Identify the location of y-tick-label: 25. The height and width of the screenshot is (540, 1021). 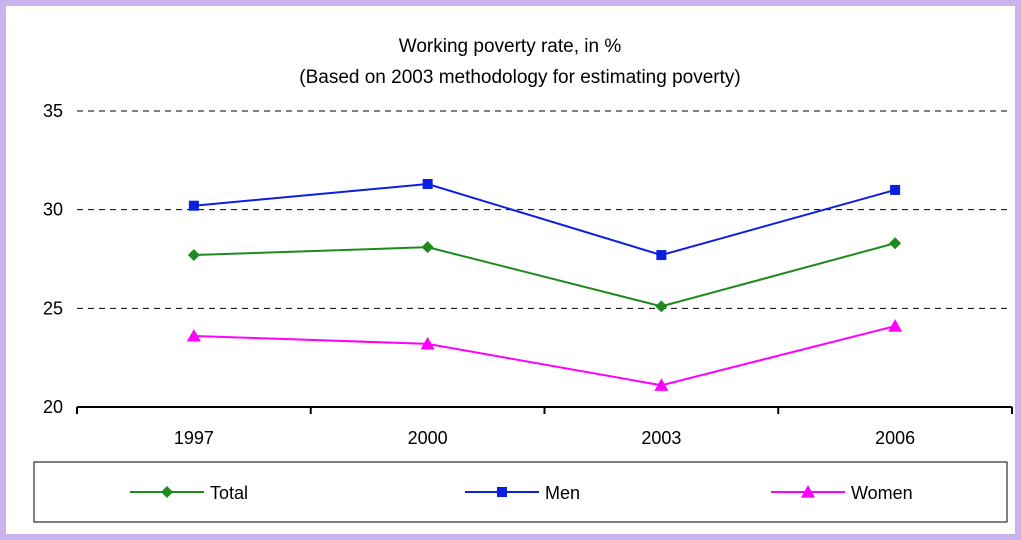
(53, 308).